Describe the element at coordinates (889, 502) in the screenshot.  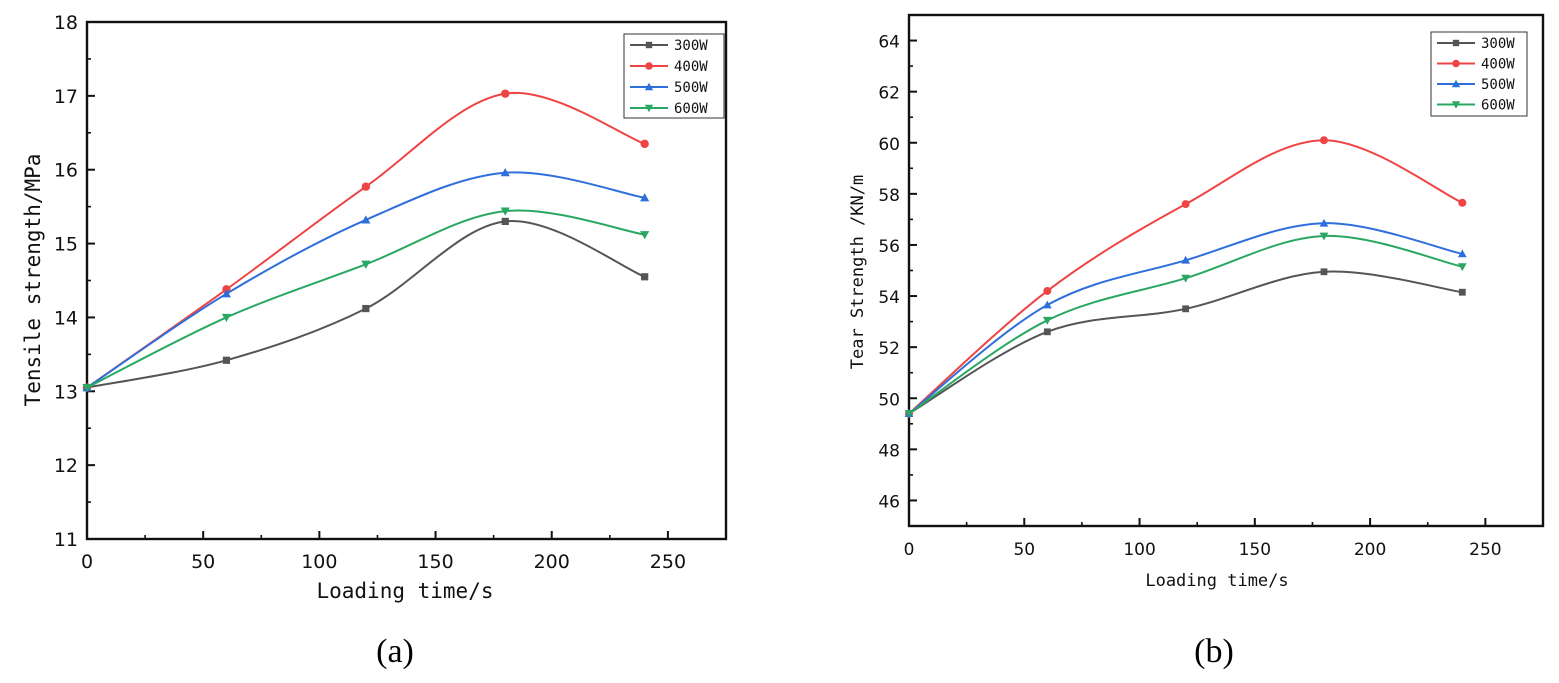
I see `chart-b-y-tick-label: 46` at that location.